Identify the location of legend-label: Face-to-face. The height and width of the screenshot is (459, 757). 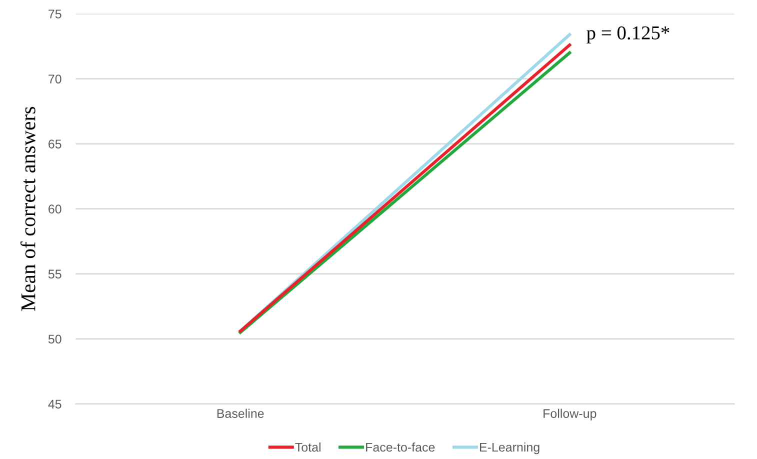
(400, 447).